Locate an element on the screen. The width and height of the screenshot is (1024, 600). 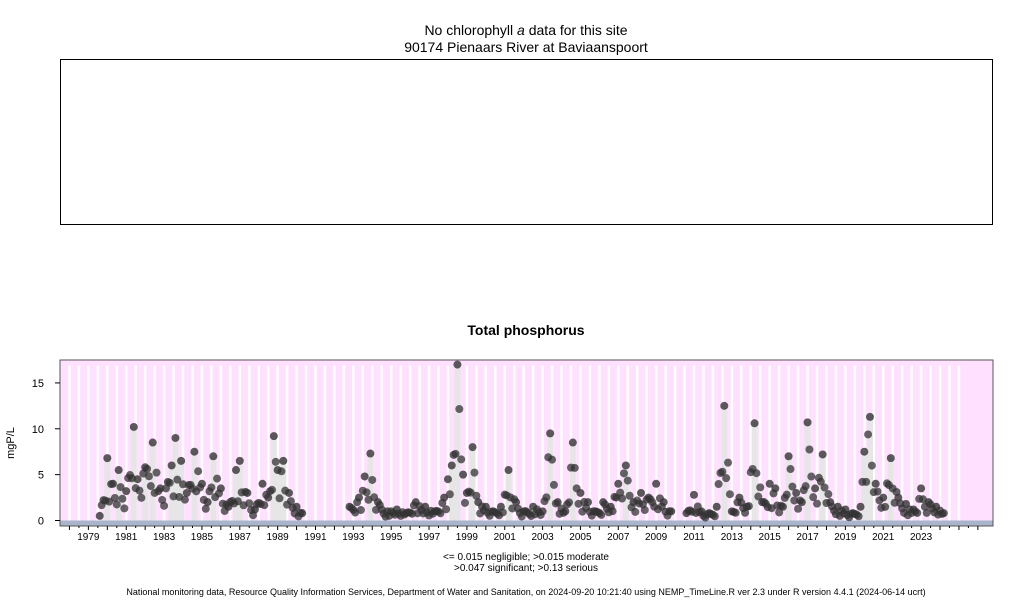
no-data-suffix: data for this site is located at coordinates (578, 30).